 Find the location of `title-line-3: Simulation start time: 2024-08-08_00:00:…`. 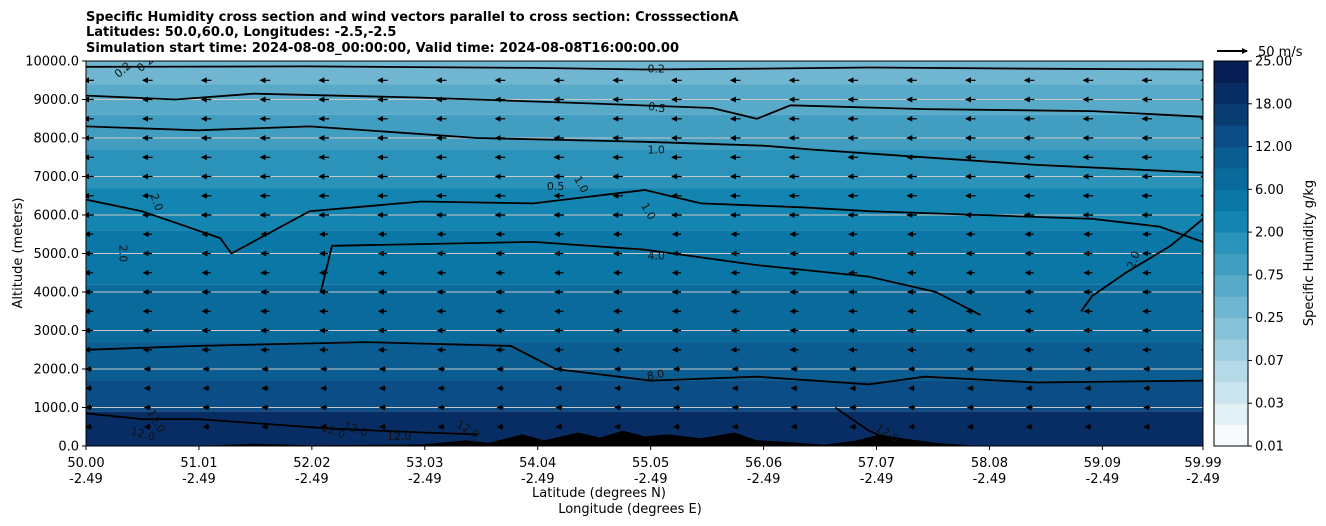

title-line-3: Simulation start time: 2024-08-08_00:00:… is located at coordinates (382, 48).